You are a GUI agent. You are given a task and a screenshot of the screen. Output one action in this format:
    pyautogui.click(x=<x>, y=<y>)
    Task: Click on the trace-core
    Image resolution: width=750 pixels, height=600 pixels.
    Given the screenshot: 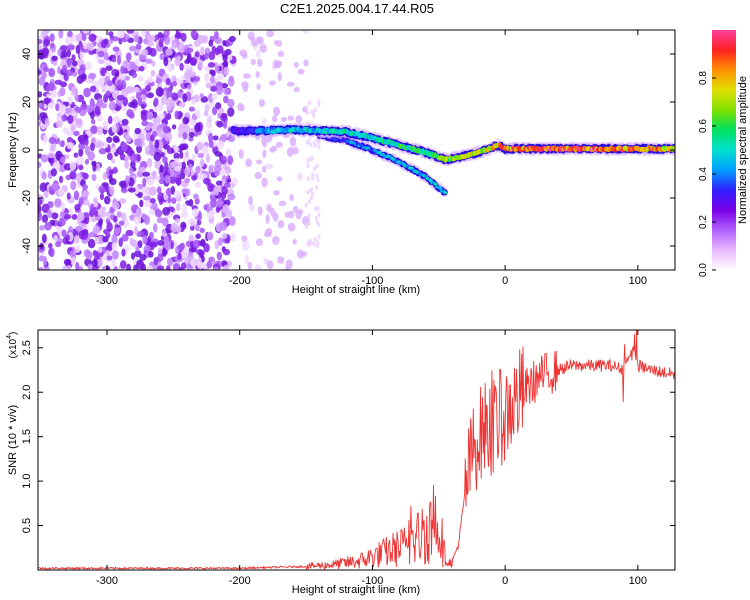 What is the action you would take?
    pyautogui.click(x=445, y=193)
    